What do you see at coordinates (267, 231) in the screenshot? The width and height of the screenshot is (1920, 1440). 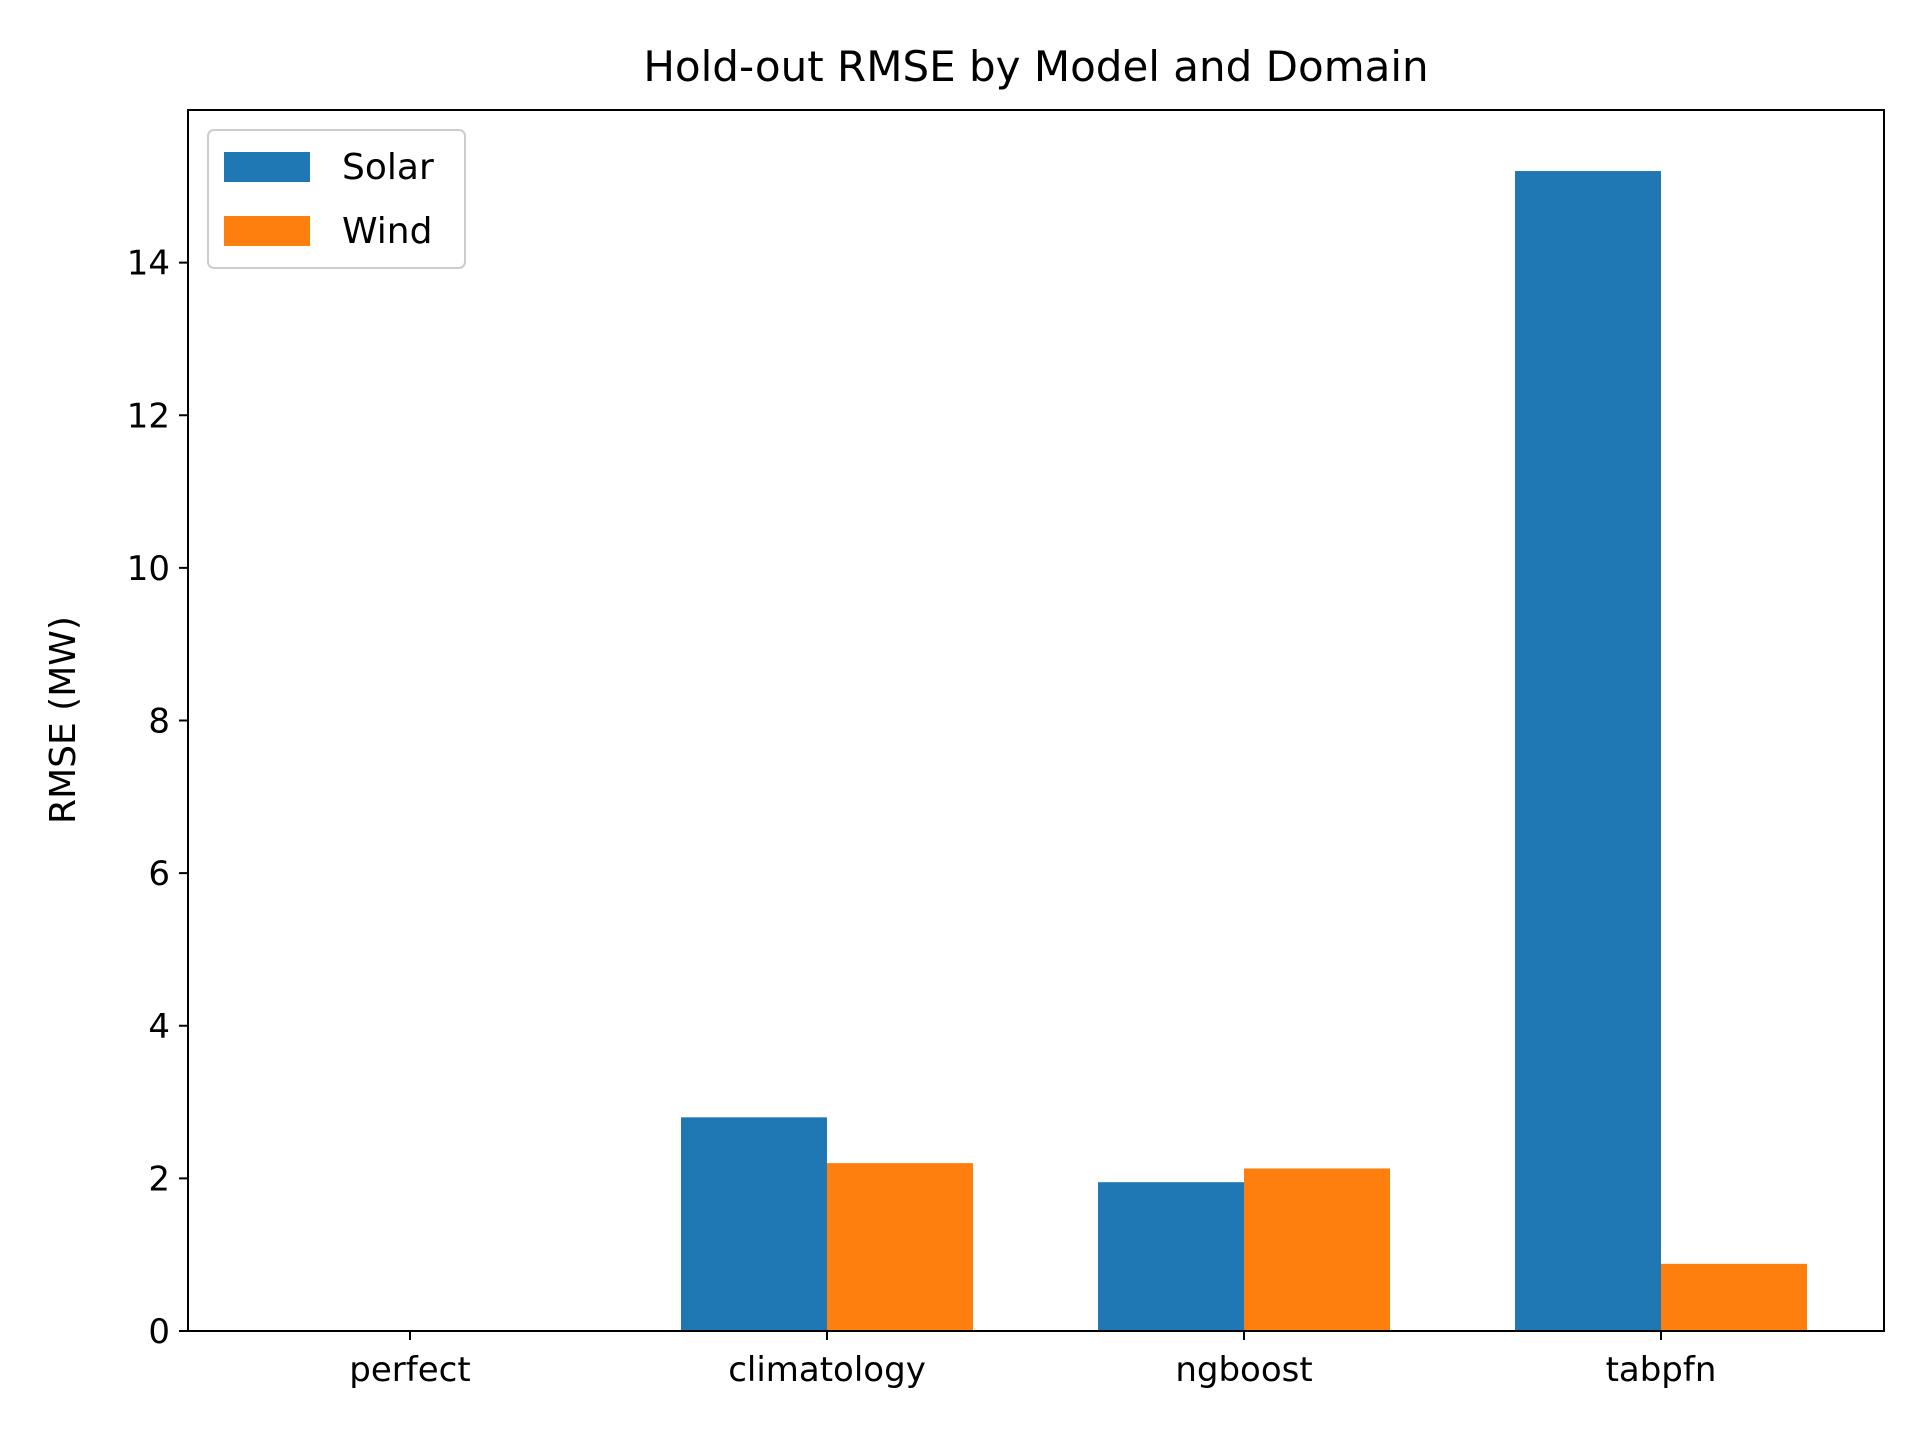 I see `legend-swatch-wind` at bounding box center [267, 231].